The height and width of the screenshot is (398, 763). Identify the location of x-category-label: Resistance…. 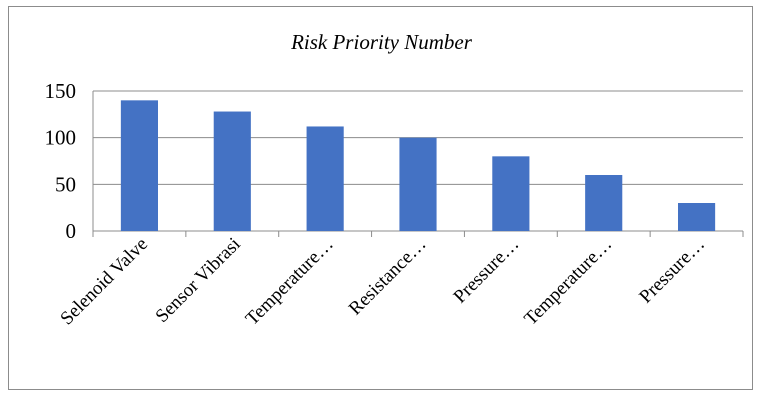
(388, 277).